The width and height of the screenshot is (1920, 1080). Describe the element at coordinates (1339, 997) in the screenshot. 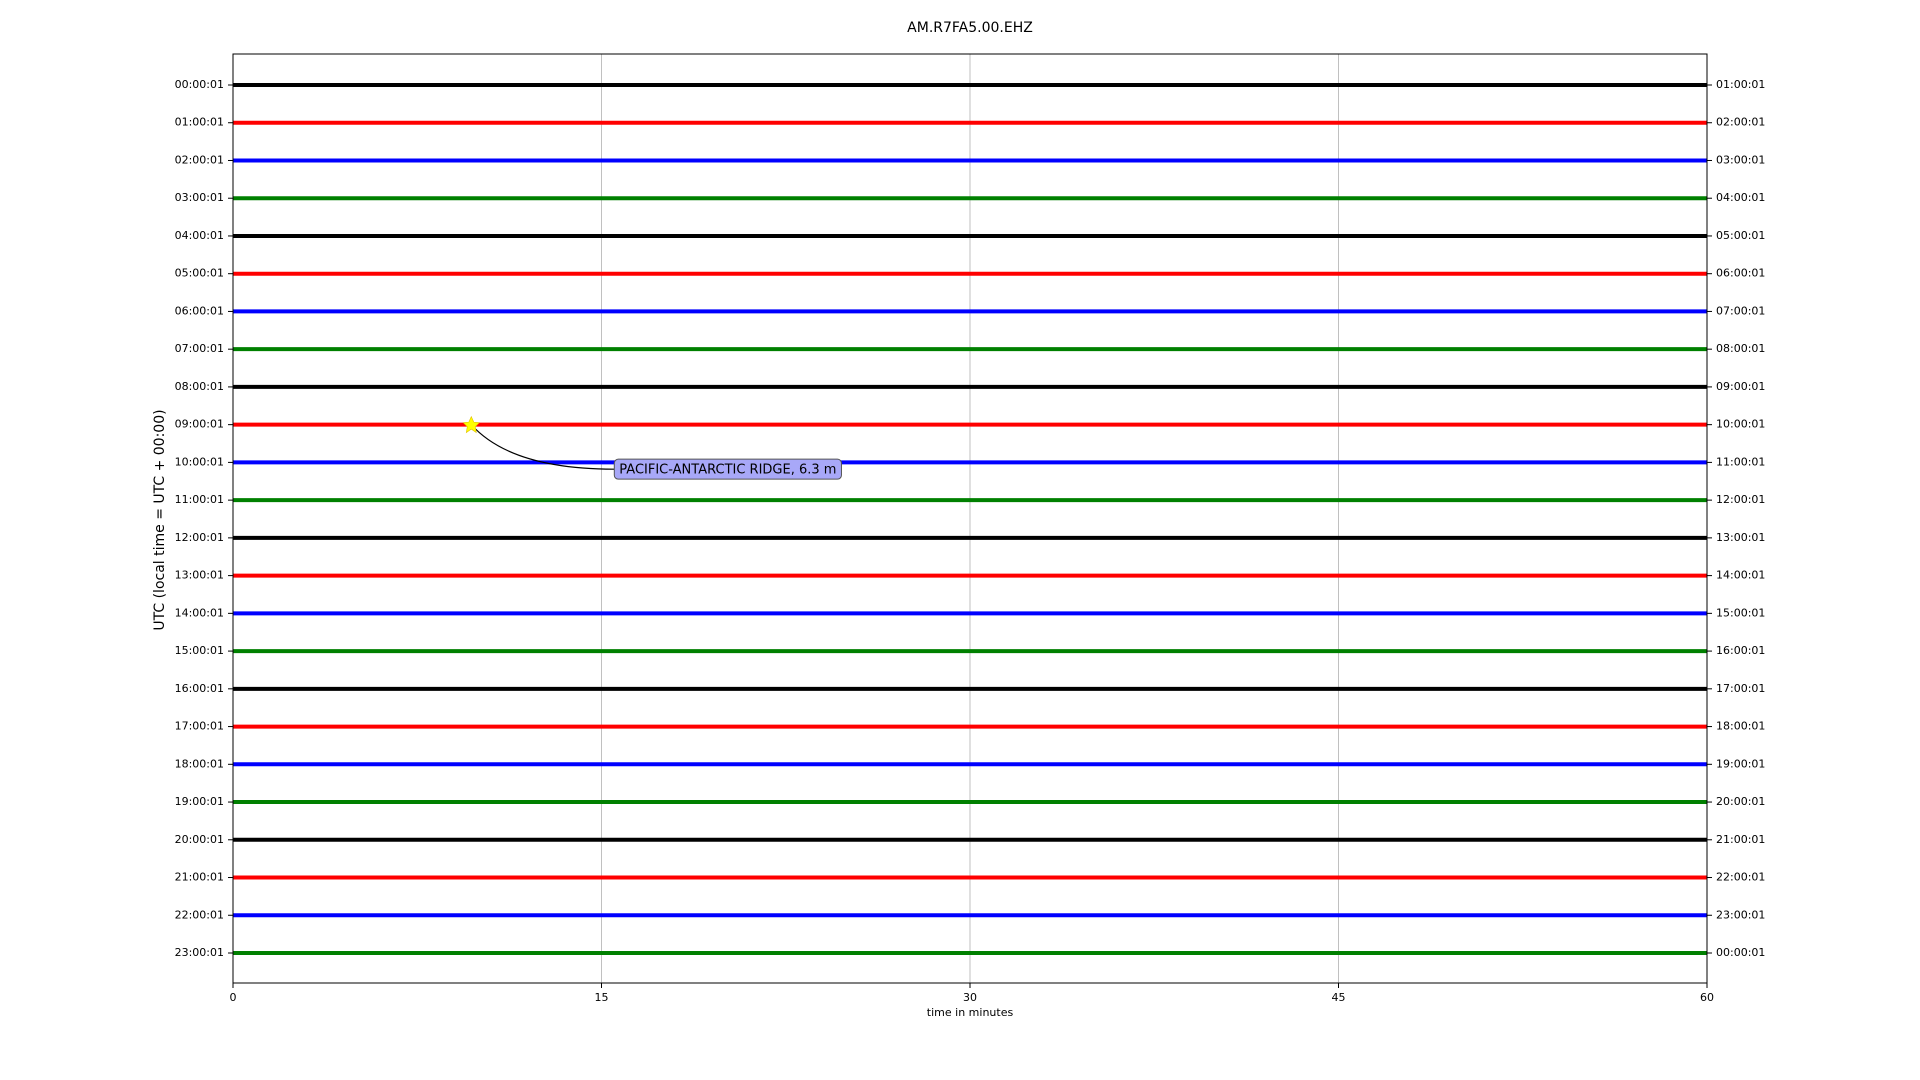

I see `x-tick-label: 45` at that location.